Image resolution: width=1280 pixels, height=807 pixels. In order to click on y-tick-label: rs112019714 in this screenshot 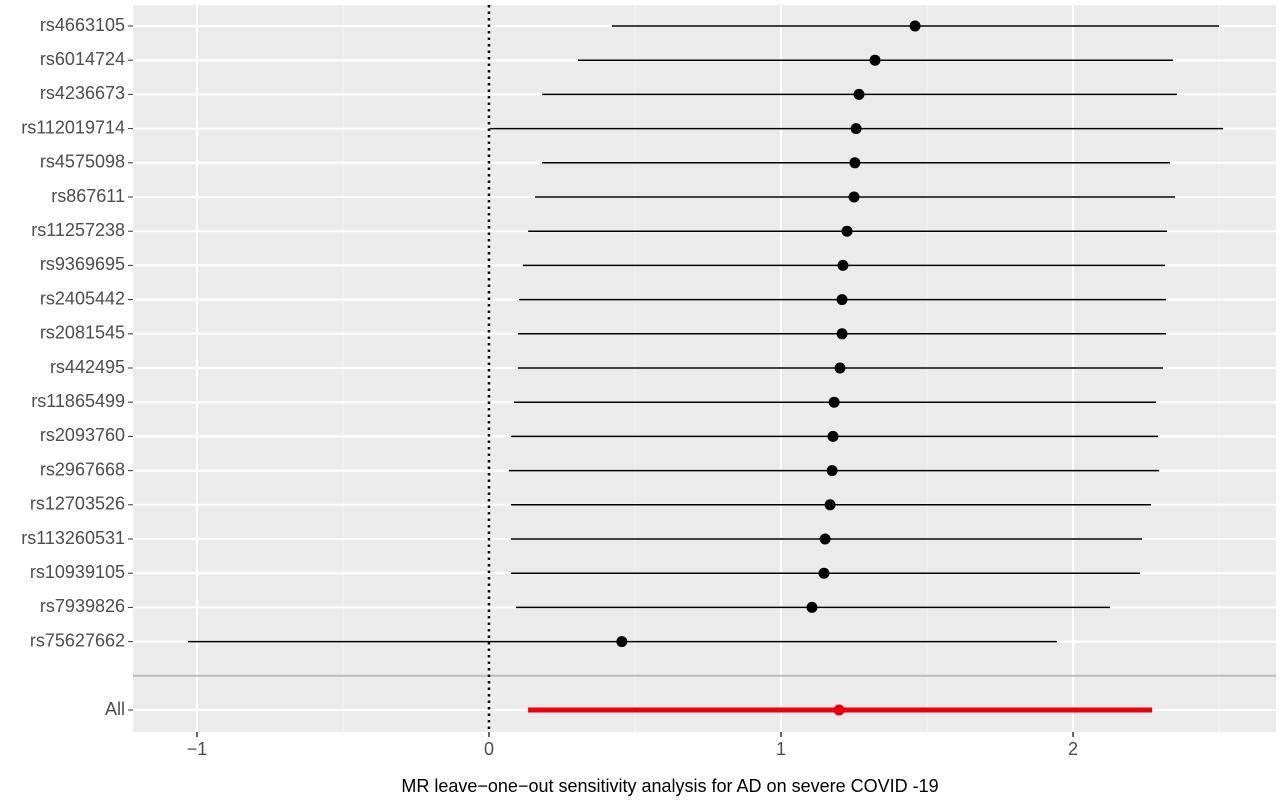, I will do `click(73, 127)`.